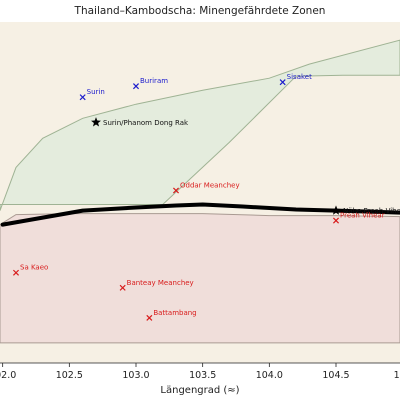 Image resolution: width=400 pixels, height=400 pixels. What do you see at coordinates (160, 283) in the screenshot?
I see `cambodia-city-label-banteay-meanchey: Banteay Meanchey` at bounding box center [160, 283].